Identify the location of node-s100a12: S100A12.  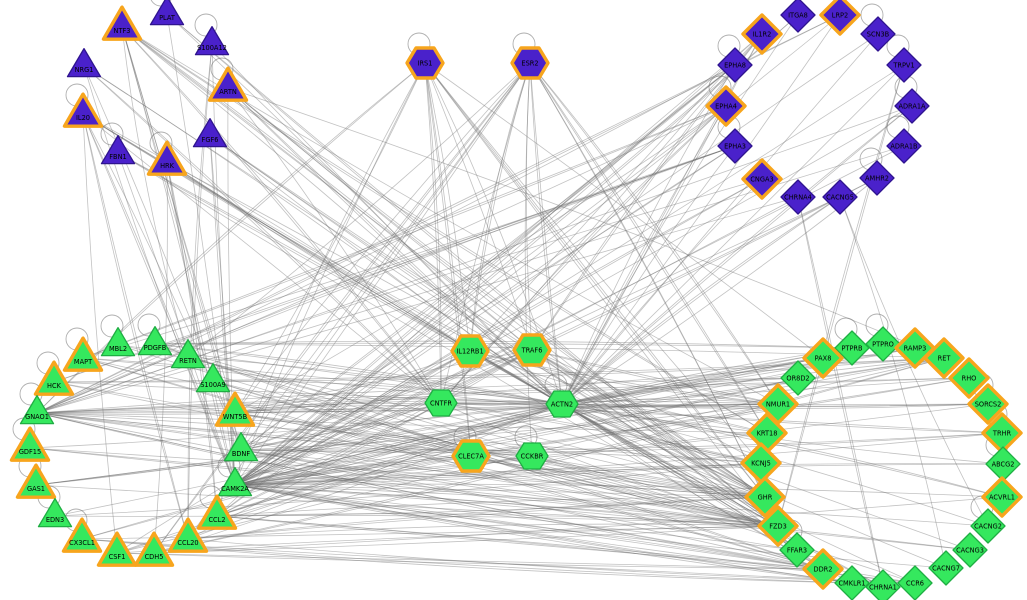
(212, 40).